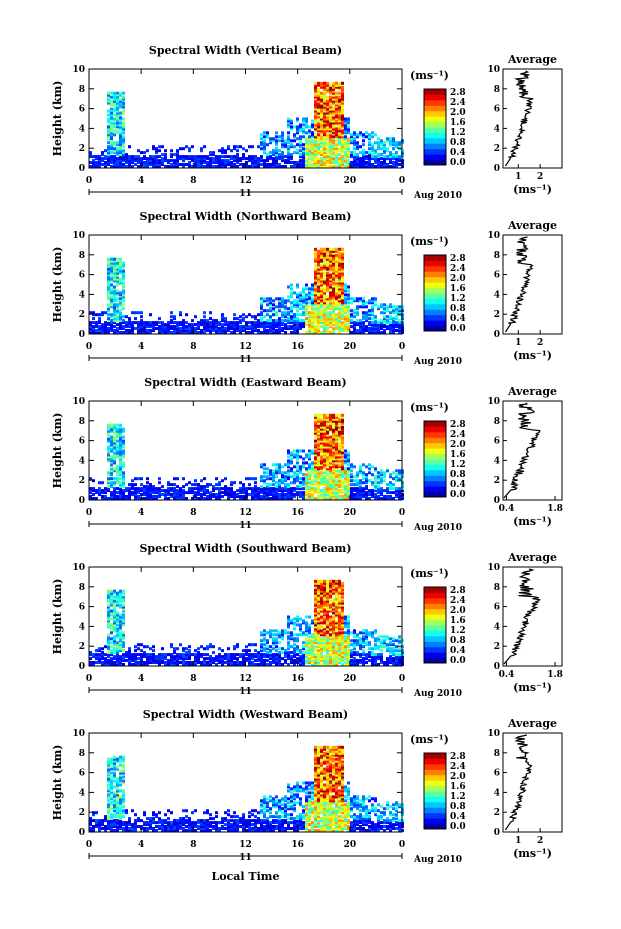  What do you see at coordinates (297, 347) in the screenshot?
I see `x-tick-label: 16` at bounding box center [297, 347].